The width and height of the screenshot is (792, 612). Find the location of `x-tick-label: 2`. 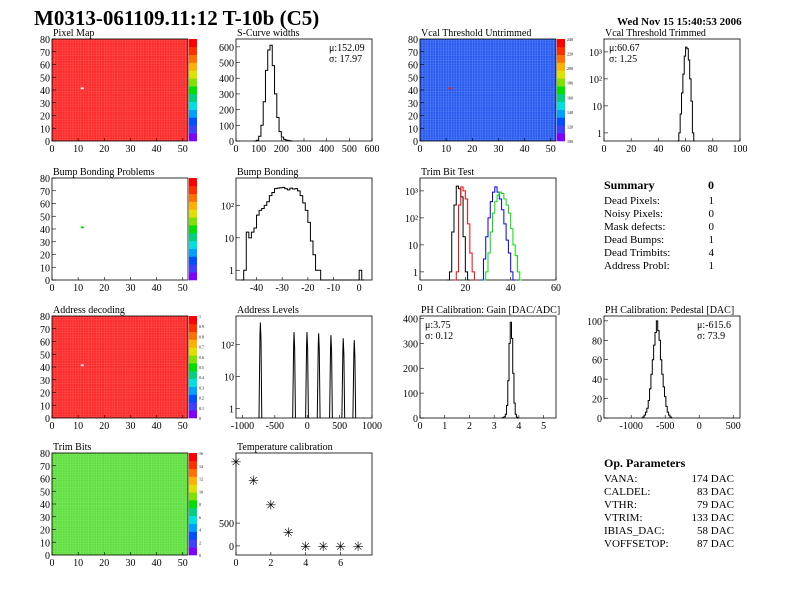

x-tick-label: 2 is located at coordinates (270, 563).